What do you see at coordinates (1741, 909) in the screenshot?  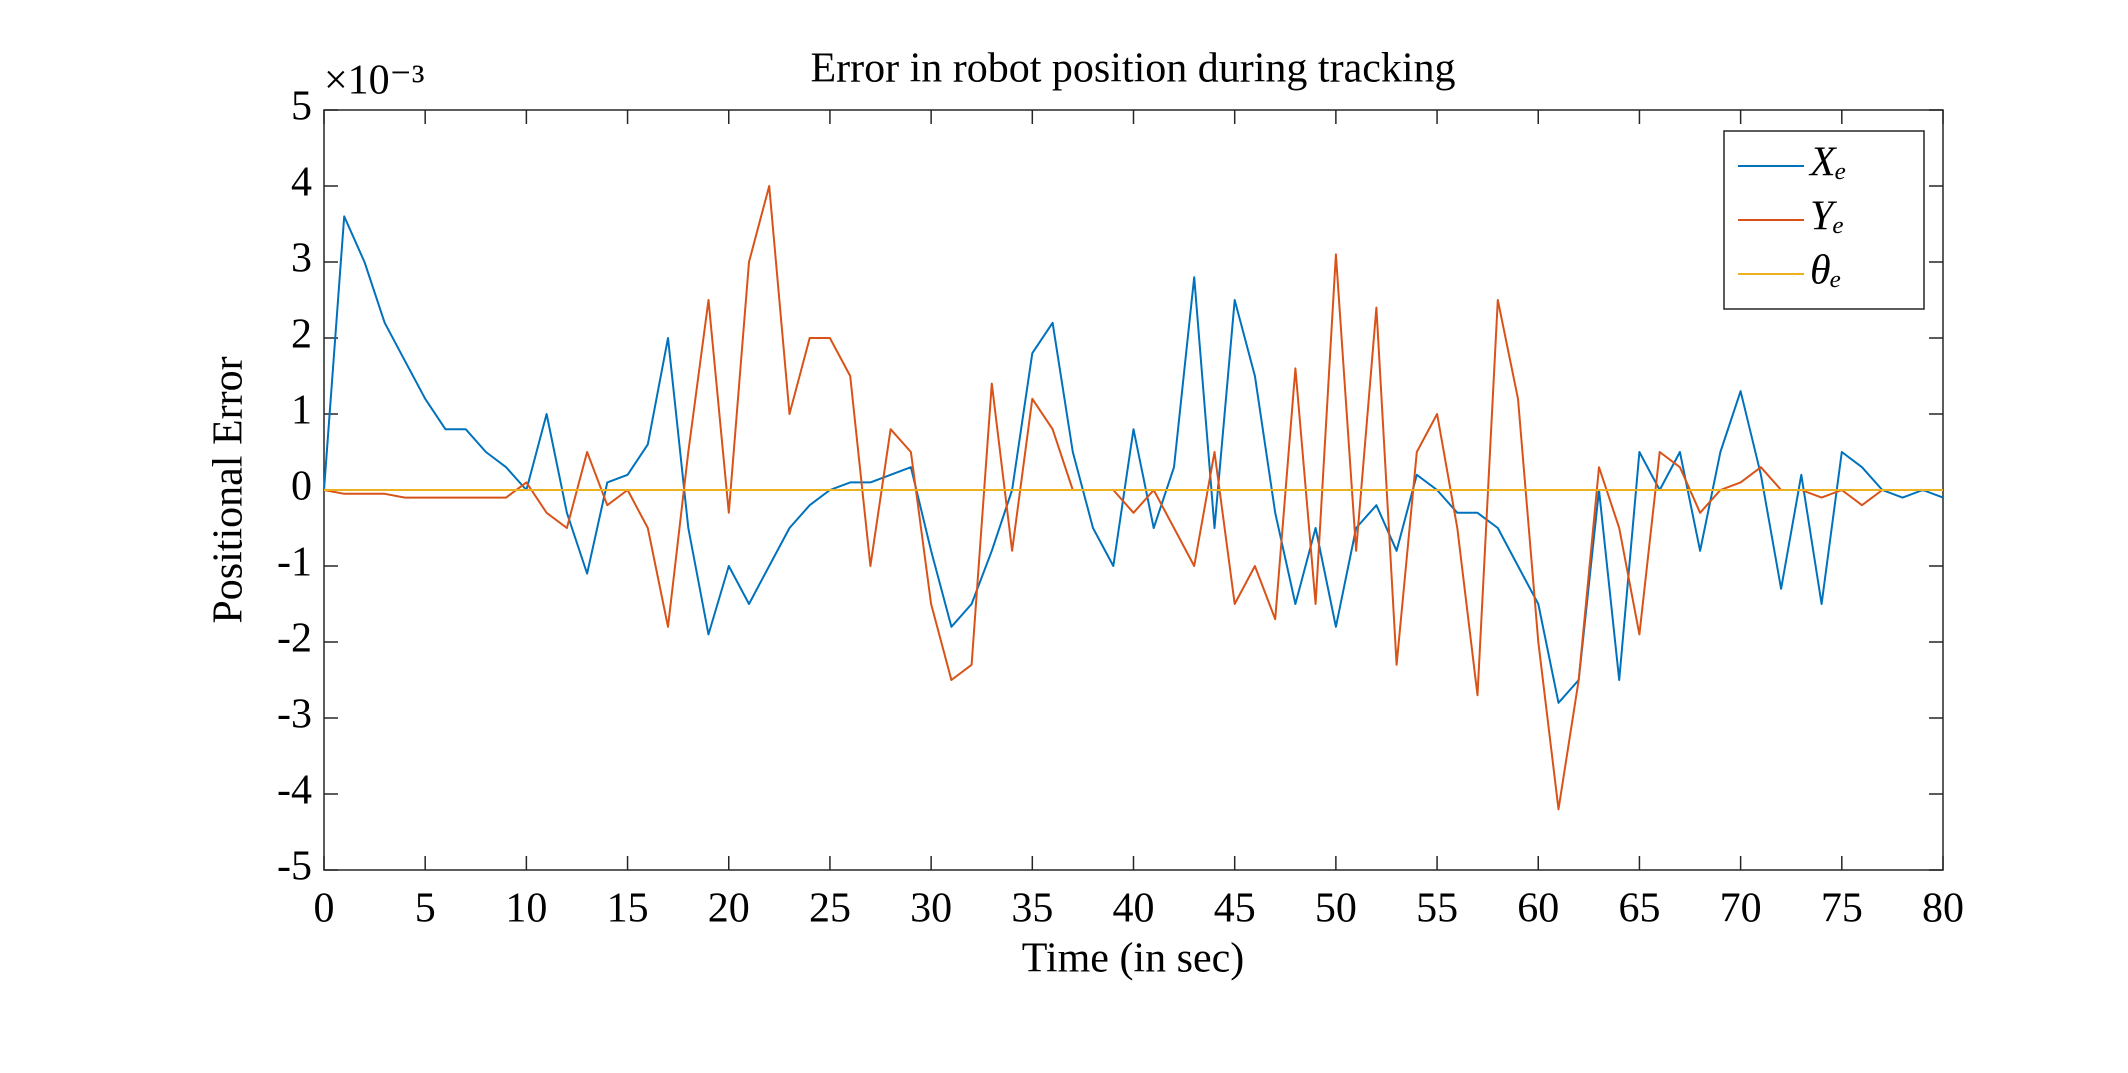 I see `x-tick-label: 70` at bounding box center [1741, 909].